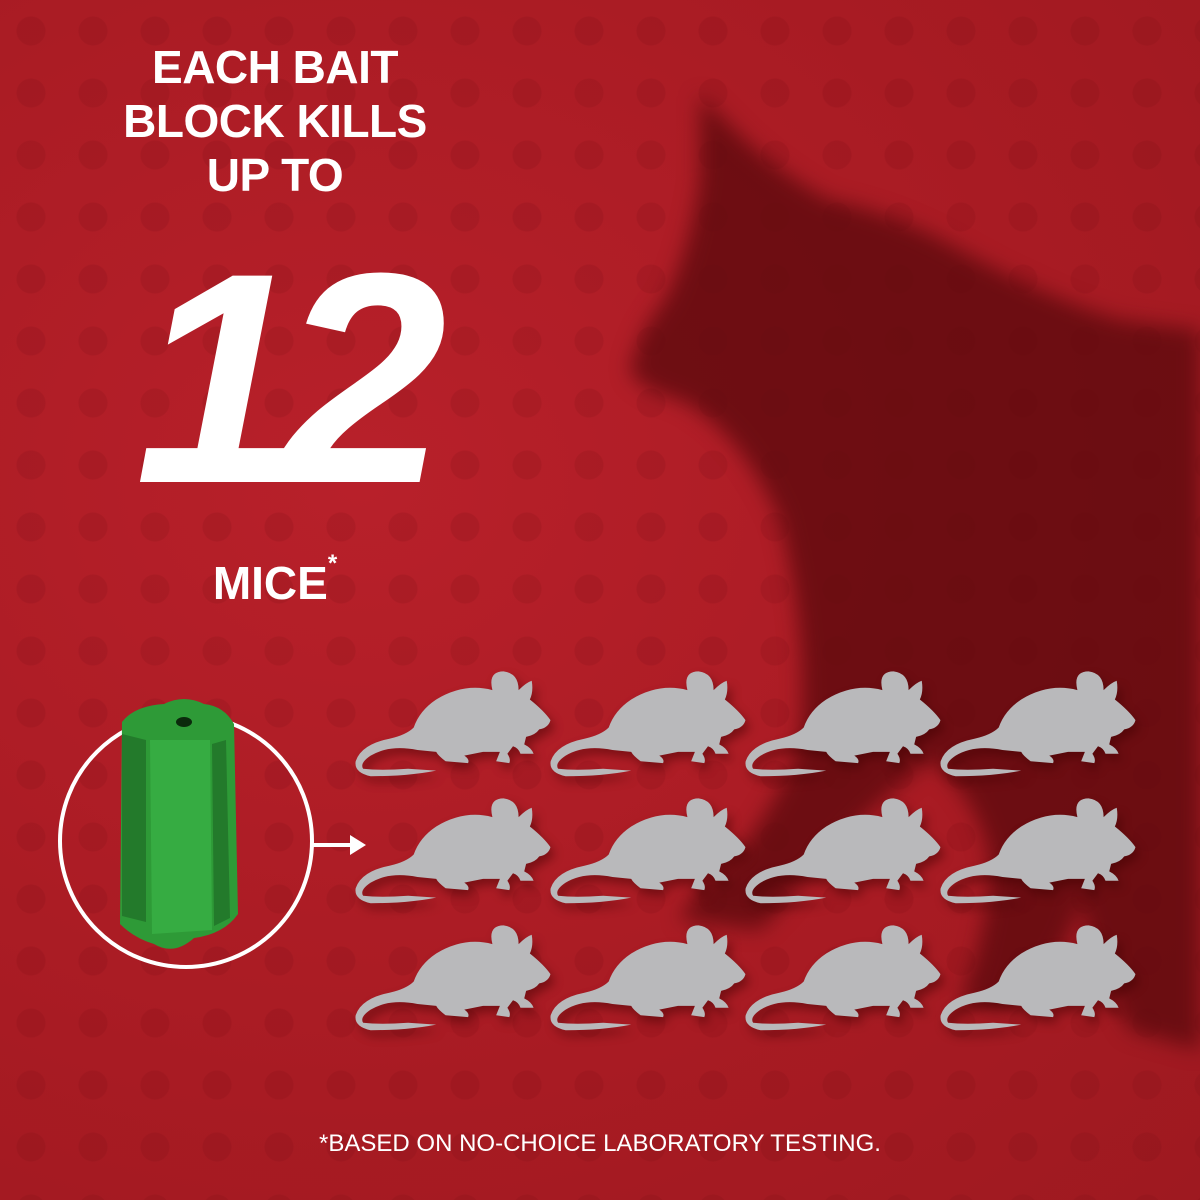 The width and height of the screenshot is (1200, 1200). Describe the element at coordinates (275, 175) in the screenshot. I see `headline-line: UP TO` at that location.